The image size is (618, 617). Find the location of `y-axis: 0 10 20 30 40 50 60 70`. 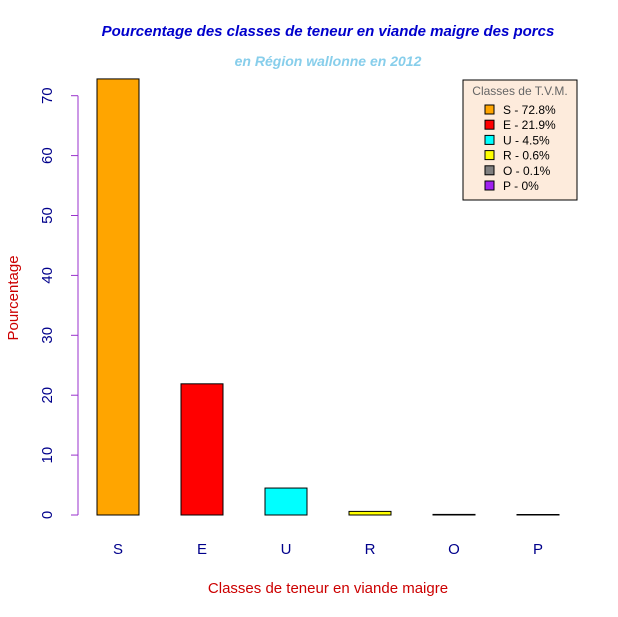

y-axis: 0 10 20 30 40 50 60 70 is located at coordinates (59, 303).